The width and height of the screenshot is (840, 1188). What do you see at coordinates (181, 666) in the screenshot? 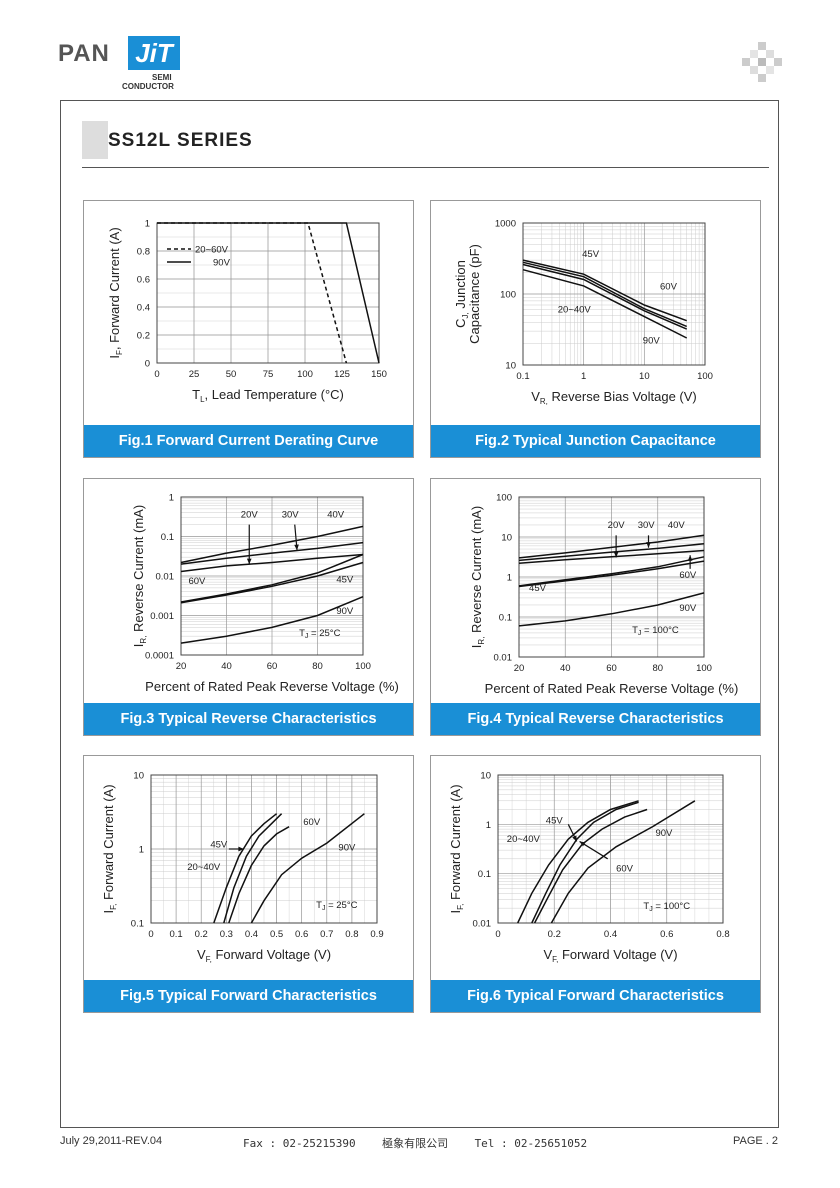
I see `x-tick-label: 20` at bounding box center [181, 666].